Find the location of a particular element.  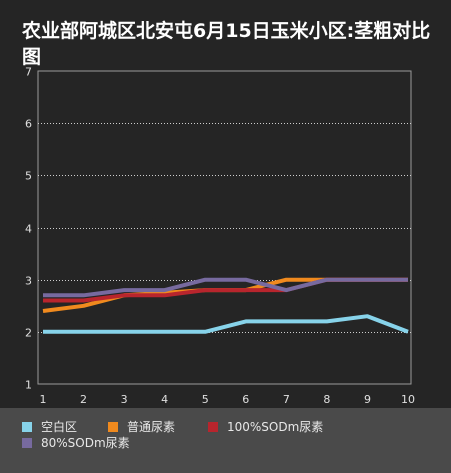

chart-title: 农业部阿城区北安屯6月15日玉米小区:茎粗对比图 is located at coordinates (226, 44).